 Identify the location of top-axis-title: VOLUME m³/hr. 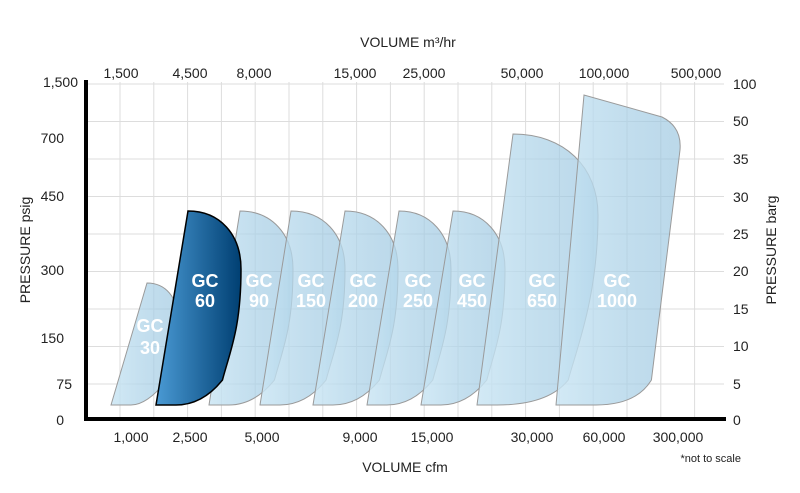
(408, 42).